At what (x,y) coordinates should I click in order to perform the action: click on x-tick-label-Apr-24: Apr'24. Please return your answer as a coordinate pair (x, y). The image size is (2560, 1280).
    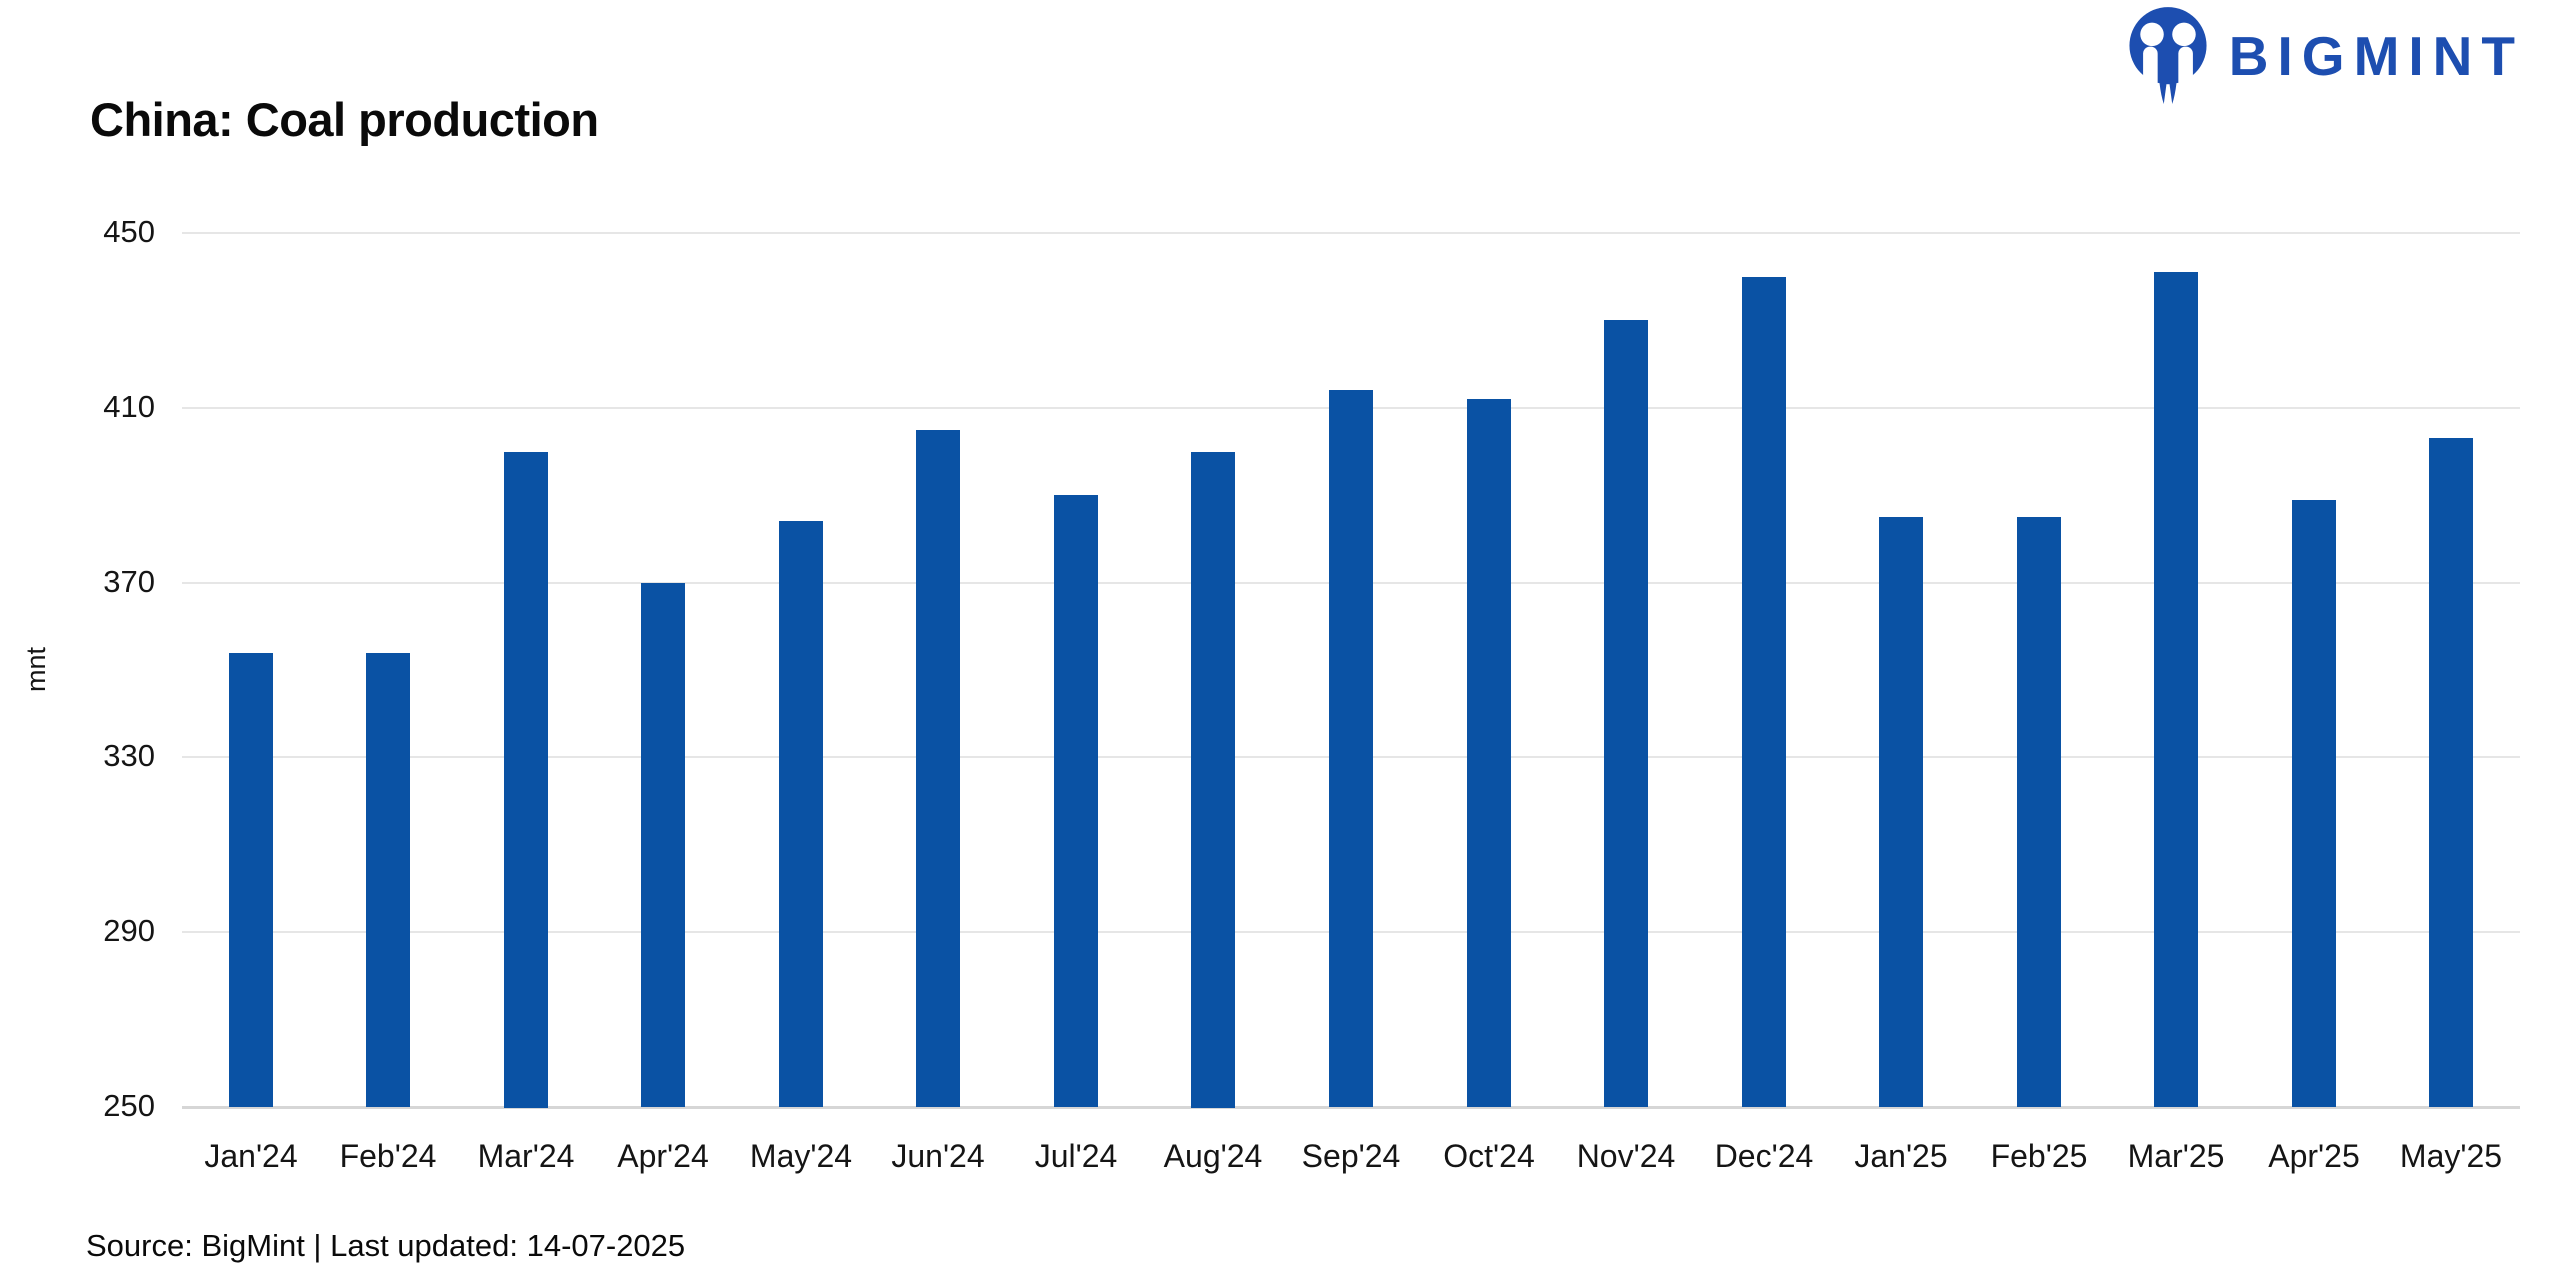
    Looking at the image, I should click on (663, 1156).